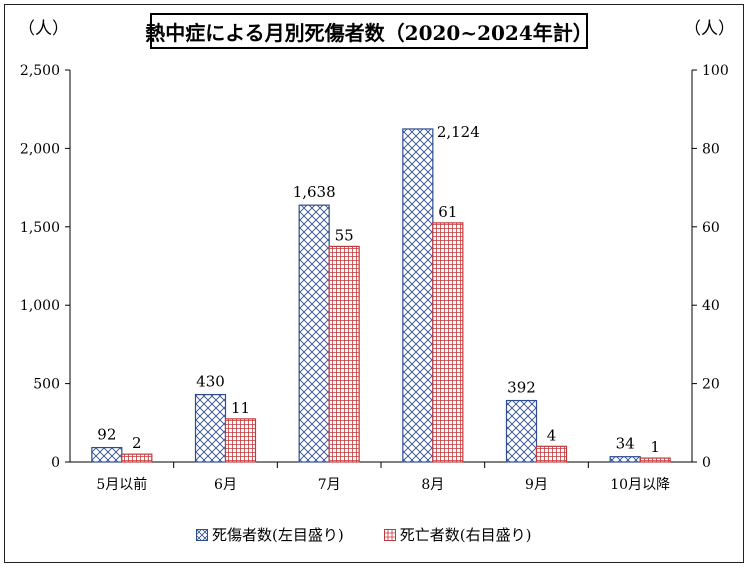 This screenshot has width=750, height=569. Describe the element at coordinates (389, 534) in the screenshot. I see `legend-swatch-deaths` at that location.